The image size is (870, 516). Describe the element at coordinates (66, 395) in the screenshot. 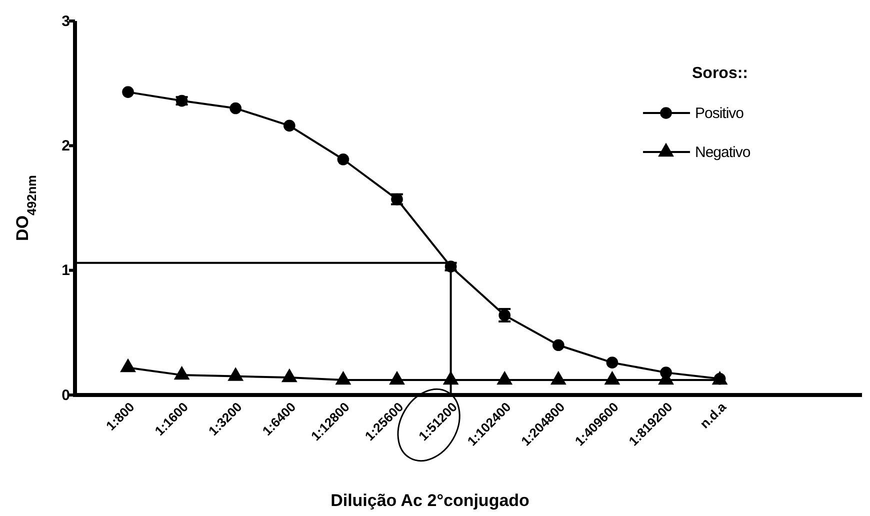

I see `y-tick-label: 0` at that location.